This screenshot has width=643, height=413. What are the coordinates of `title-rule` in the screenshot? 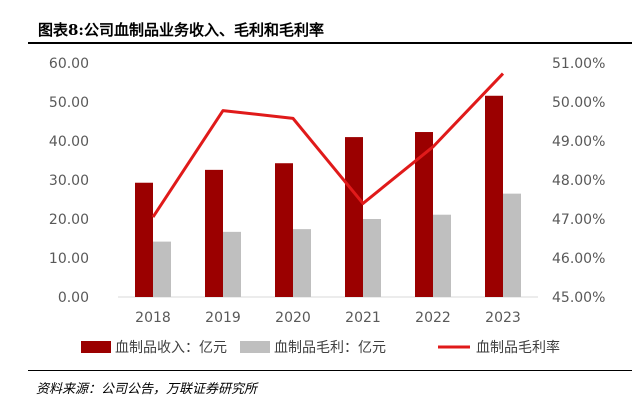 It's located at (330, 43).